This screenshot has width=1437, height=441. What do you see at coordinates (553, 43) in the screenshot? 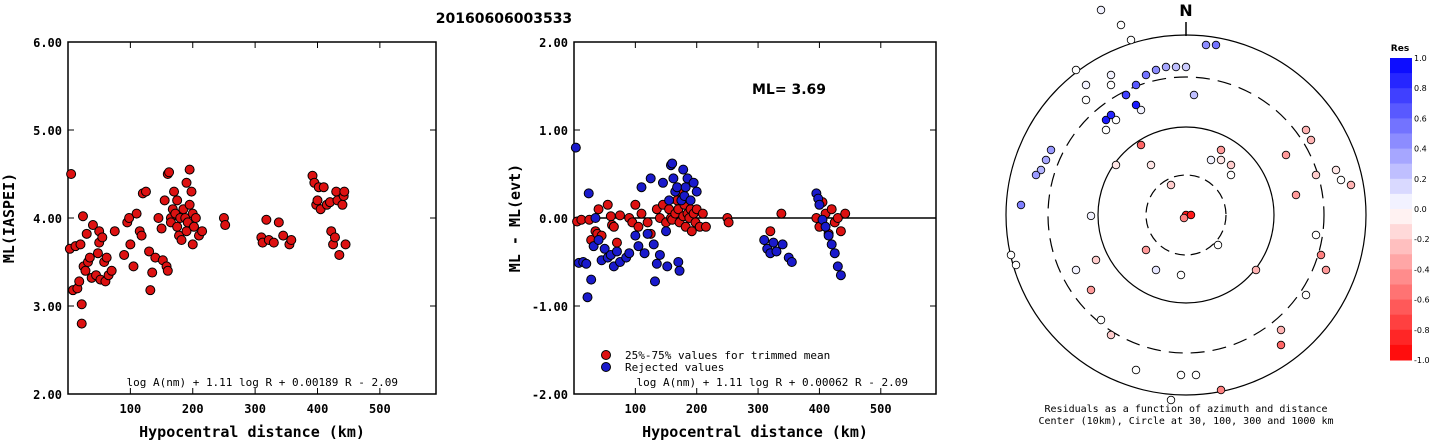
I see `panel2-ytick-label: 2.00` at bounding box center [553, 43].